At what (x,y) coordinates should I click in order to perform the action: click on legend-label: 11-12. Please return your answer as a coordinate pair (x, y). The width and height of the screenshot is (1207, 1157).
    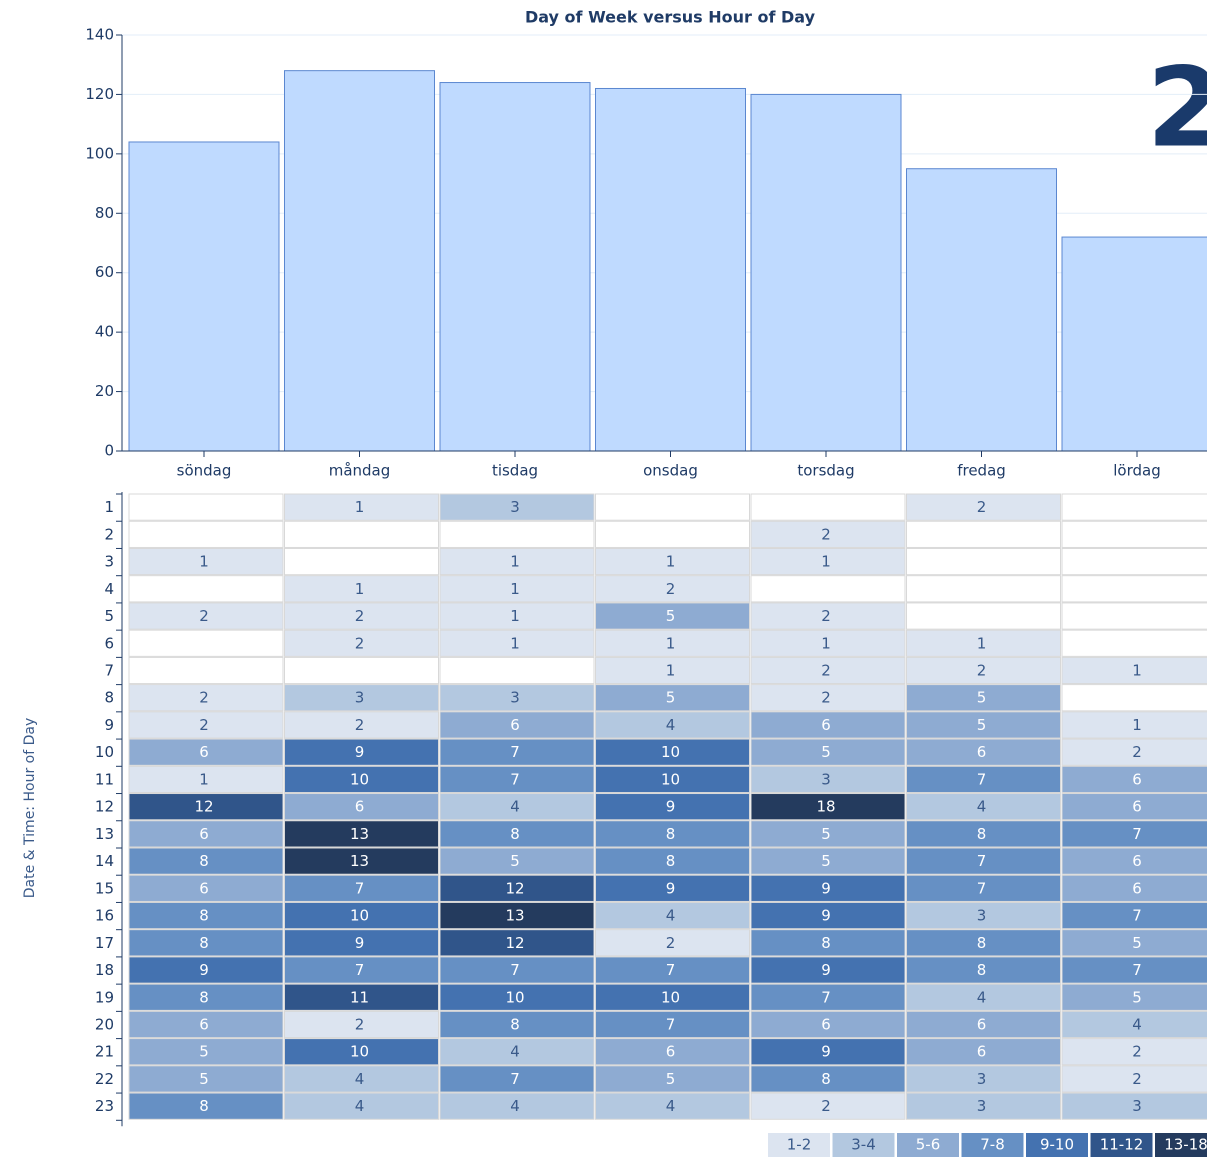
    Looking at the image, I should click on (1122, 1145).